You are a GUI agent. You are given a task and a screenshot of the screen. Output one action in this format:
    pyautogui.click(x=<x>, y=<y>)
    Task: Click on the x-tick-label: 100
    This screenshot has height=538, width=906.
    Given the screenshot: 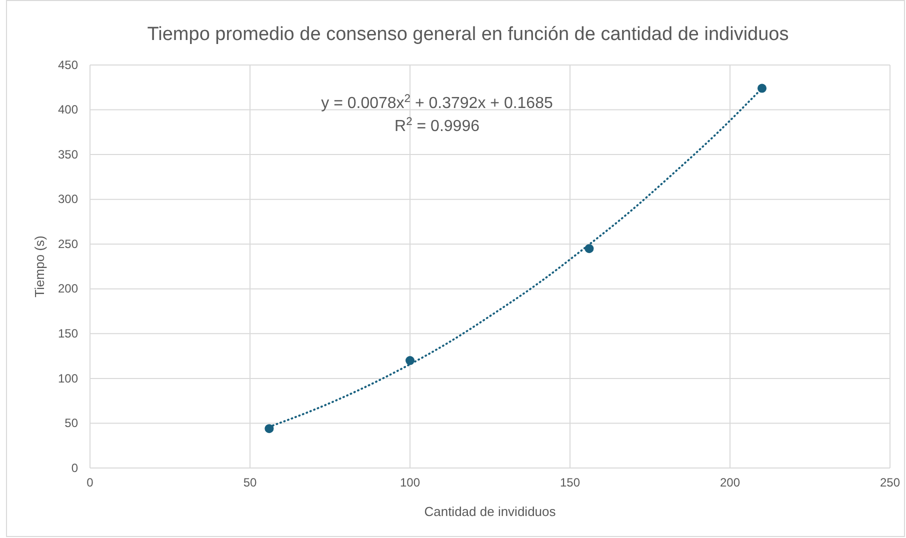 What is the action you would take?
    pyautogui.click(x=410, y=483)
    